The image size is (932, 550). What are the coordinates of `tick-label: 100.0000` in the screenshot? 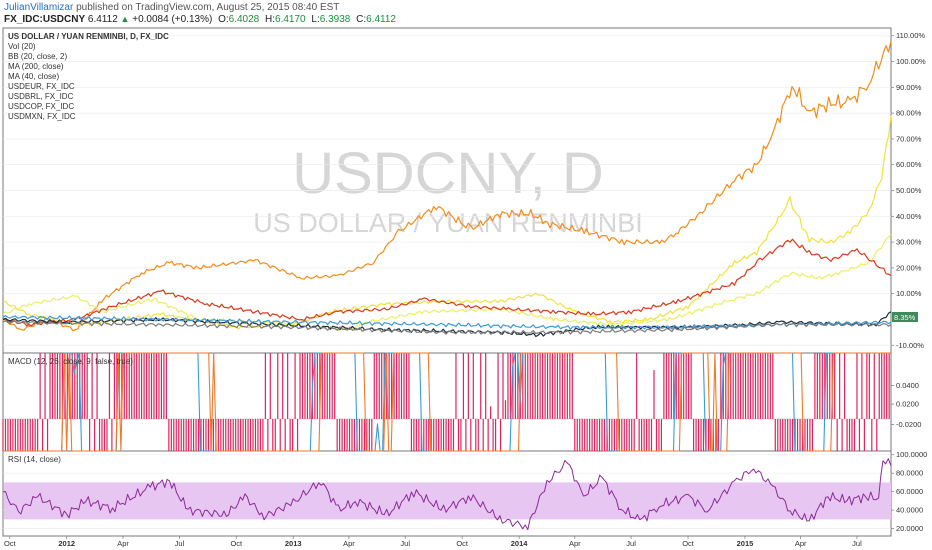 It's located at (911, 454).